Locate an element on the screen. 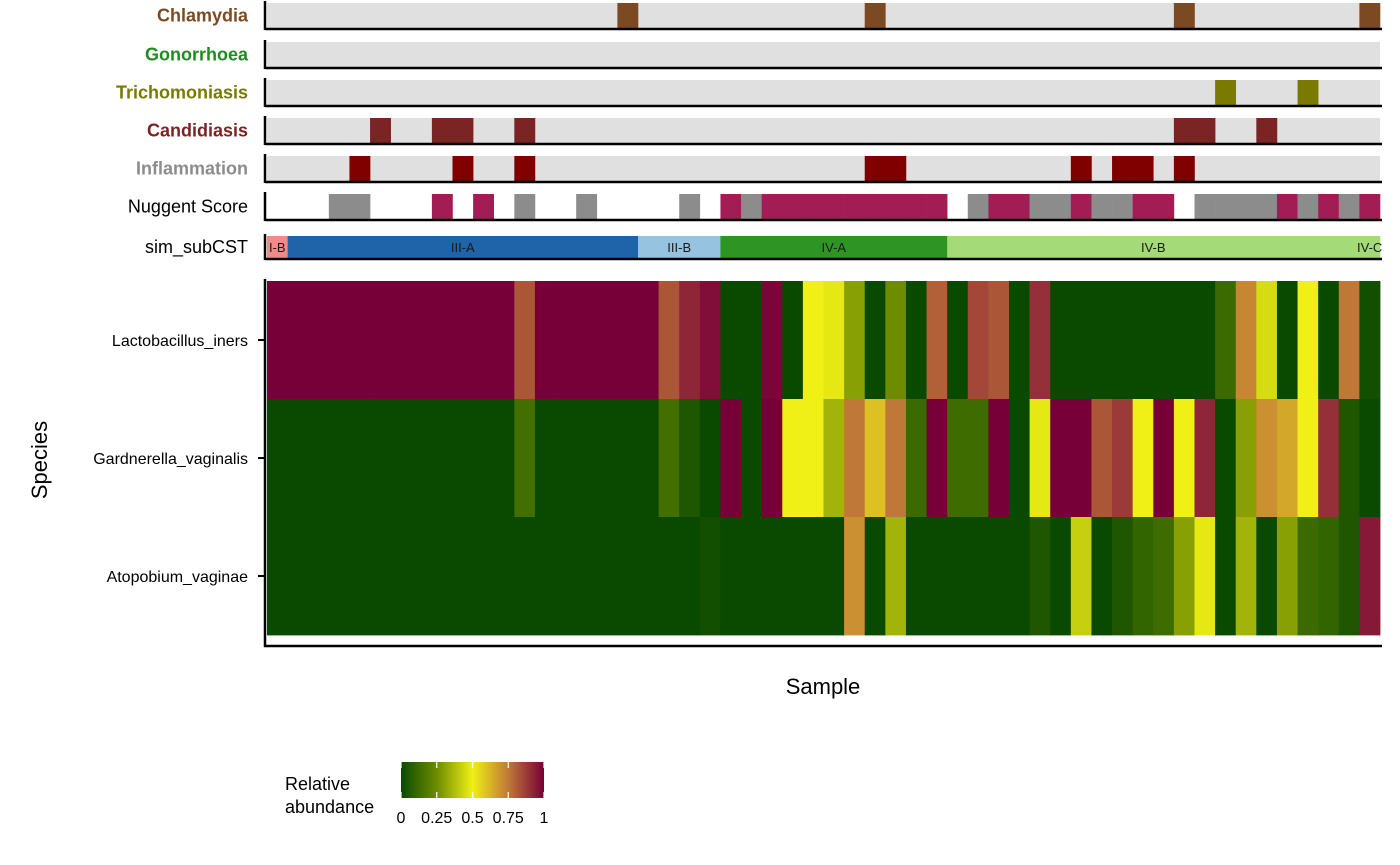 The image size is (1400, 865). legend-tick-label: 0.5 is located at coordinates (472, 818).